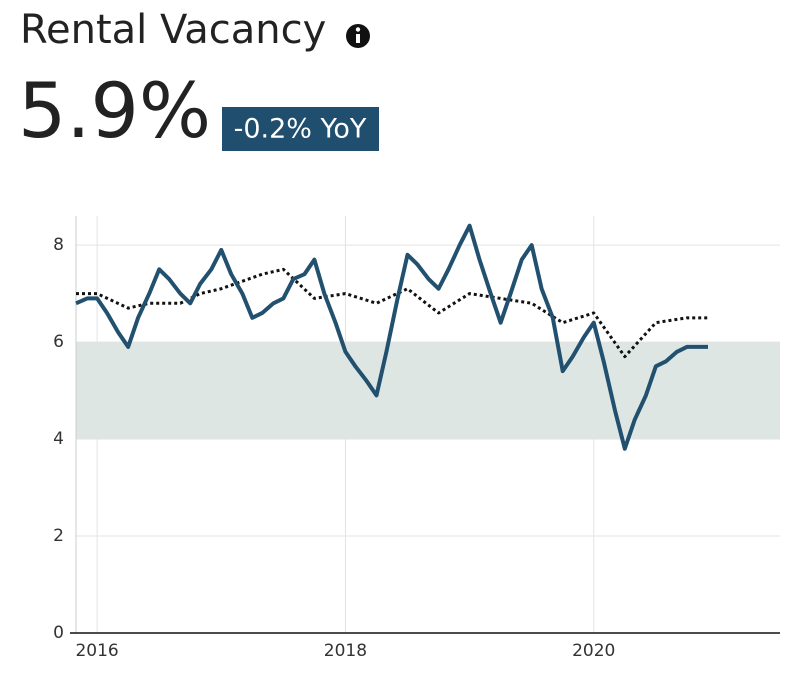  Describe the element at coordinates (358, 36) in the screenshot. I see `info-icon` at that location.